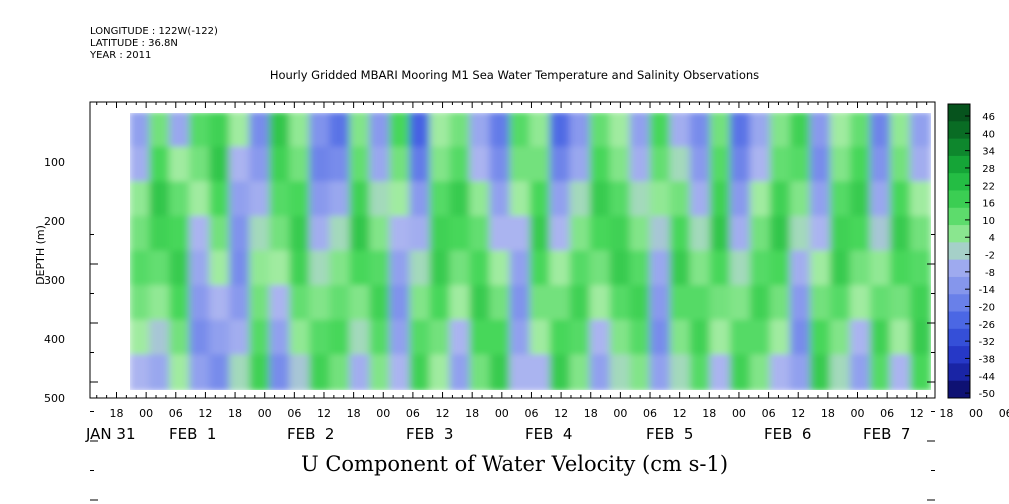  Describe the element at coordinates (987, 325) in the screenshot. I see `colorbar-label: -26` at that location.